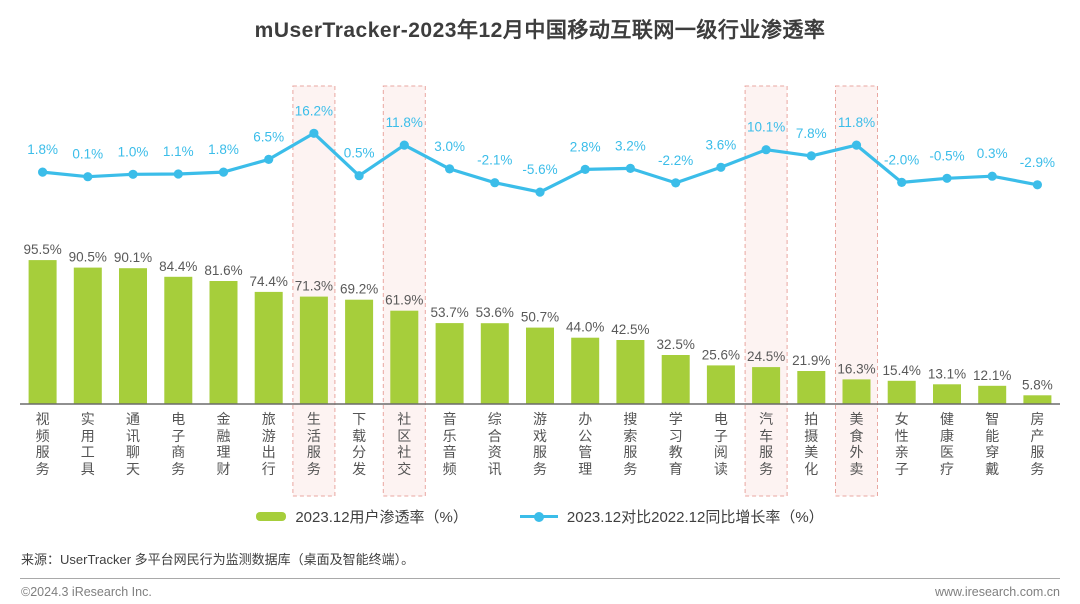  What do you see at coordinates (314, 286) in the screenshot?
I see `bar-value-label: 71.3%` at bounding box center [314, 286].